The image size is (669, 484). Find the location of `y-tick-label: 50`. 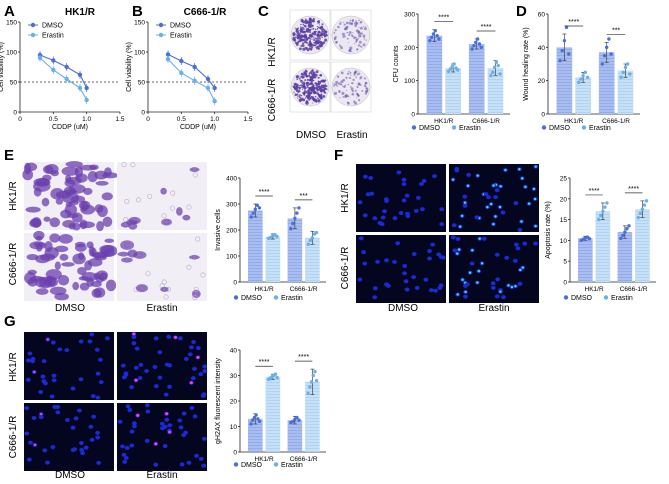

y-tick-label: 50 is located at coordinates (142, 83).